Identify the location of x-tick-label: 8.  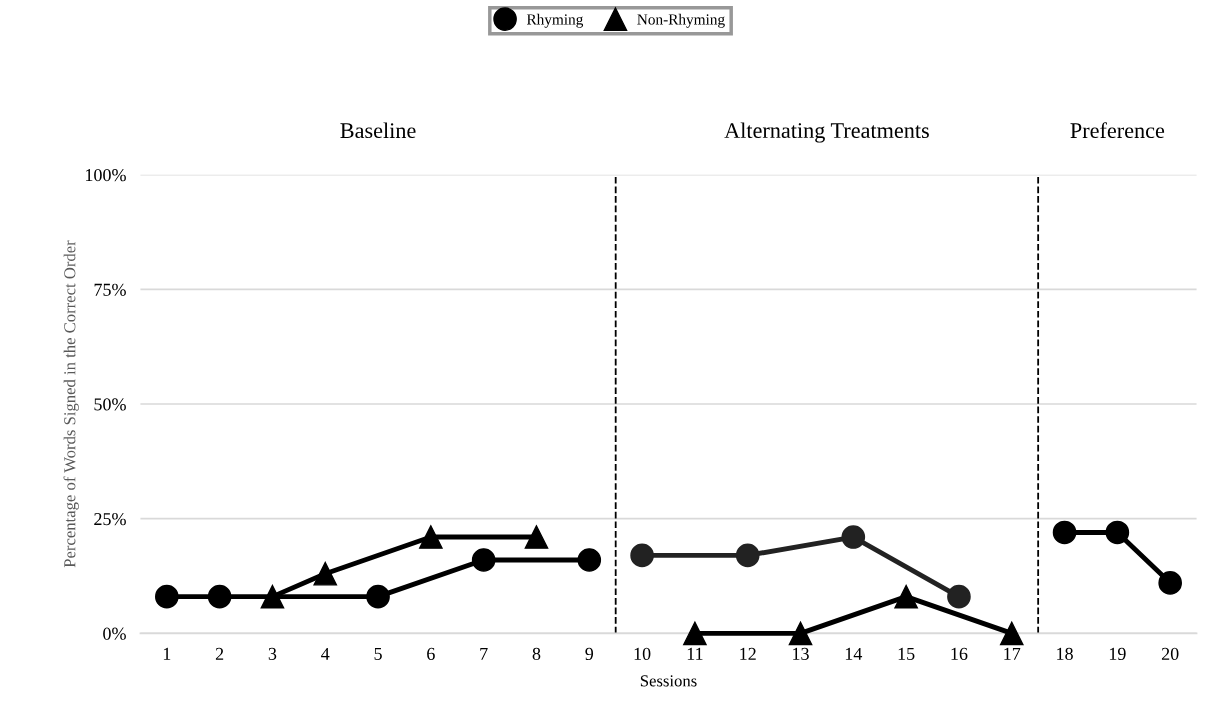
(536, 653).